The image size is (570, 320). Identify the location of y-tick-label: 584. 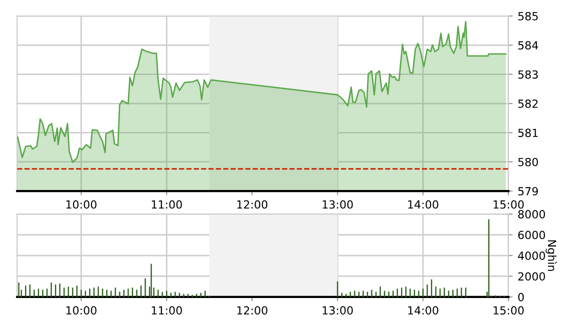
(528, 45).